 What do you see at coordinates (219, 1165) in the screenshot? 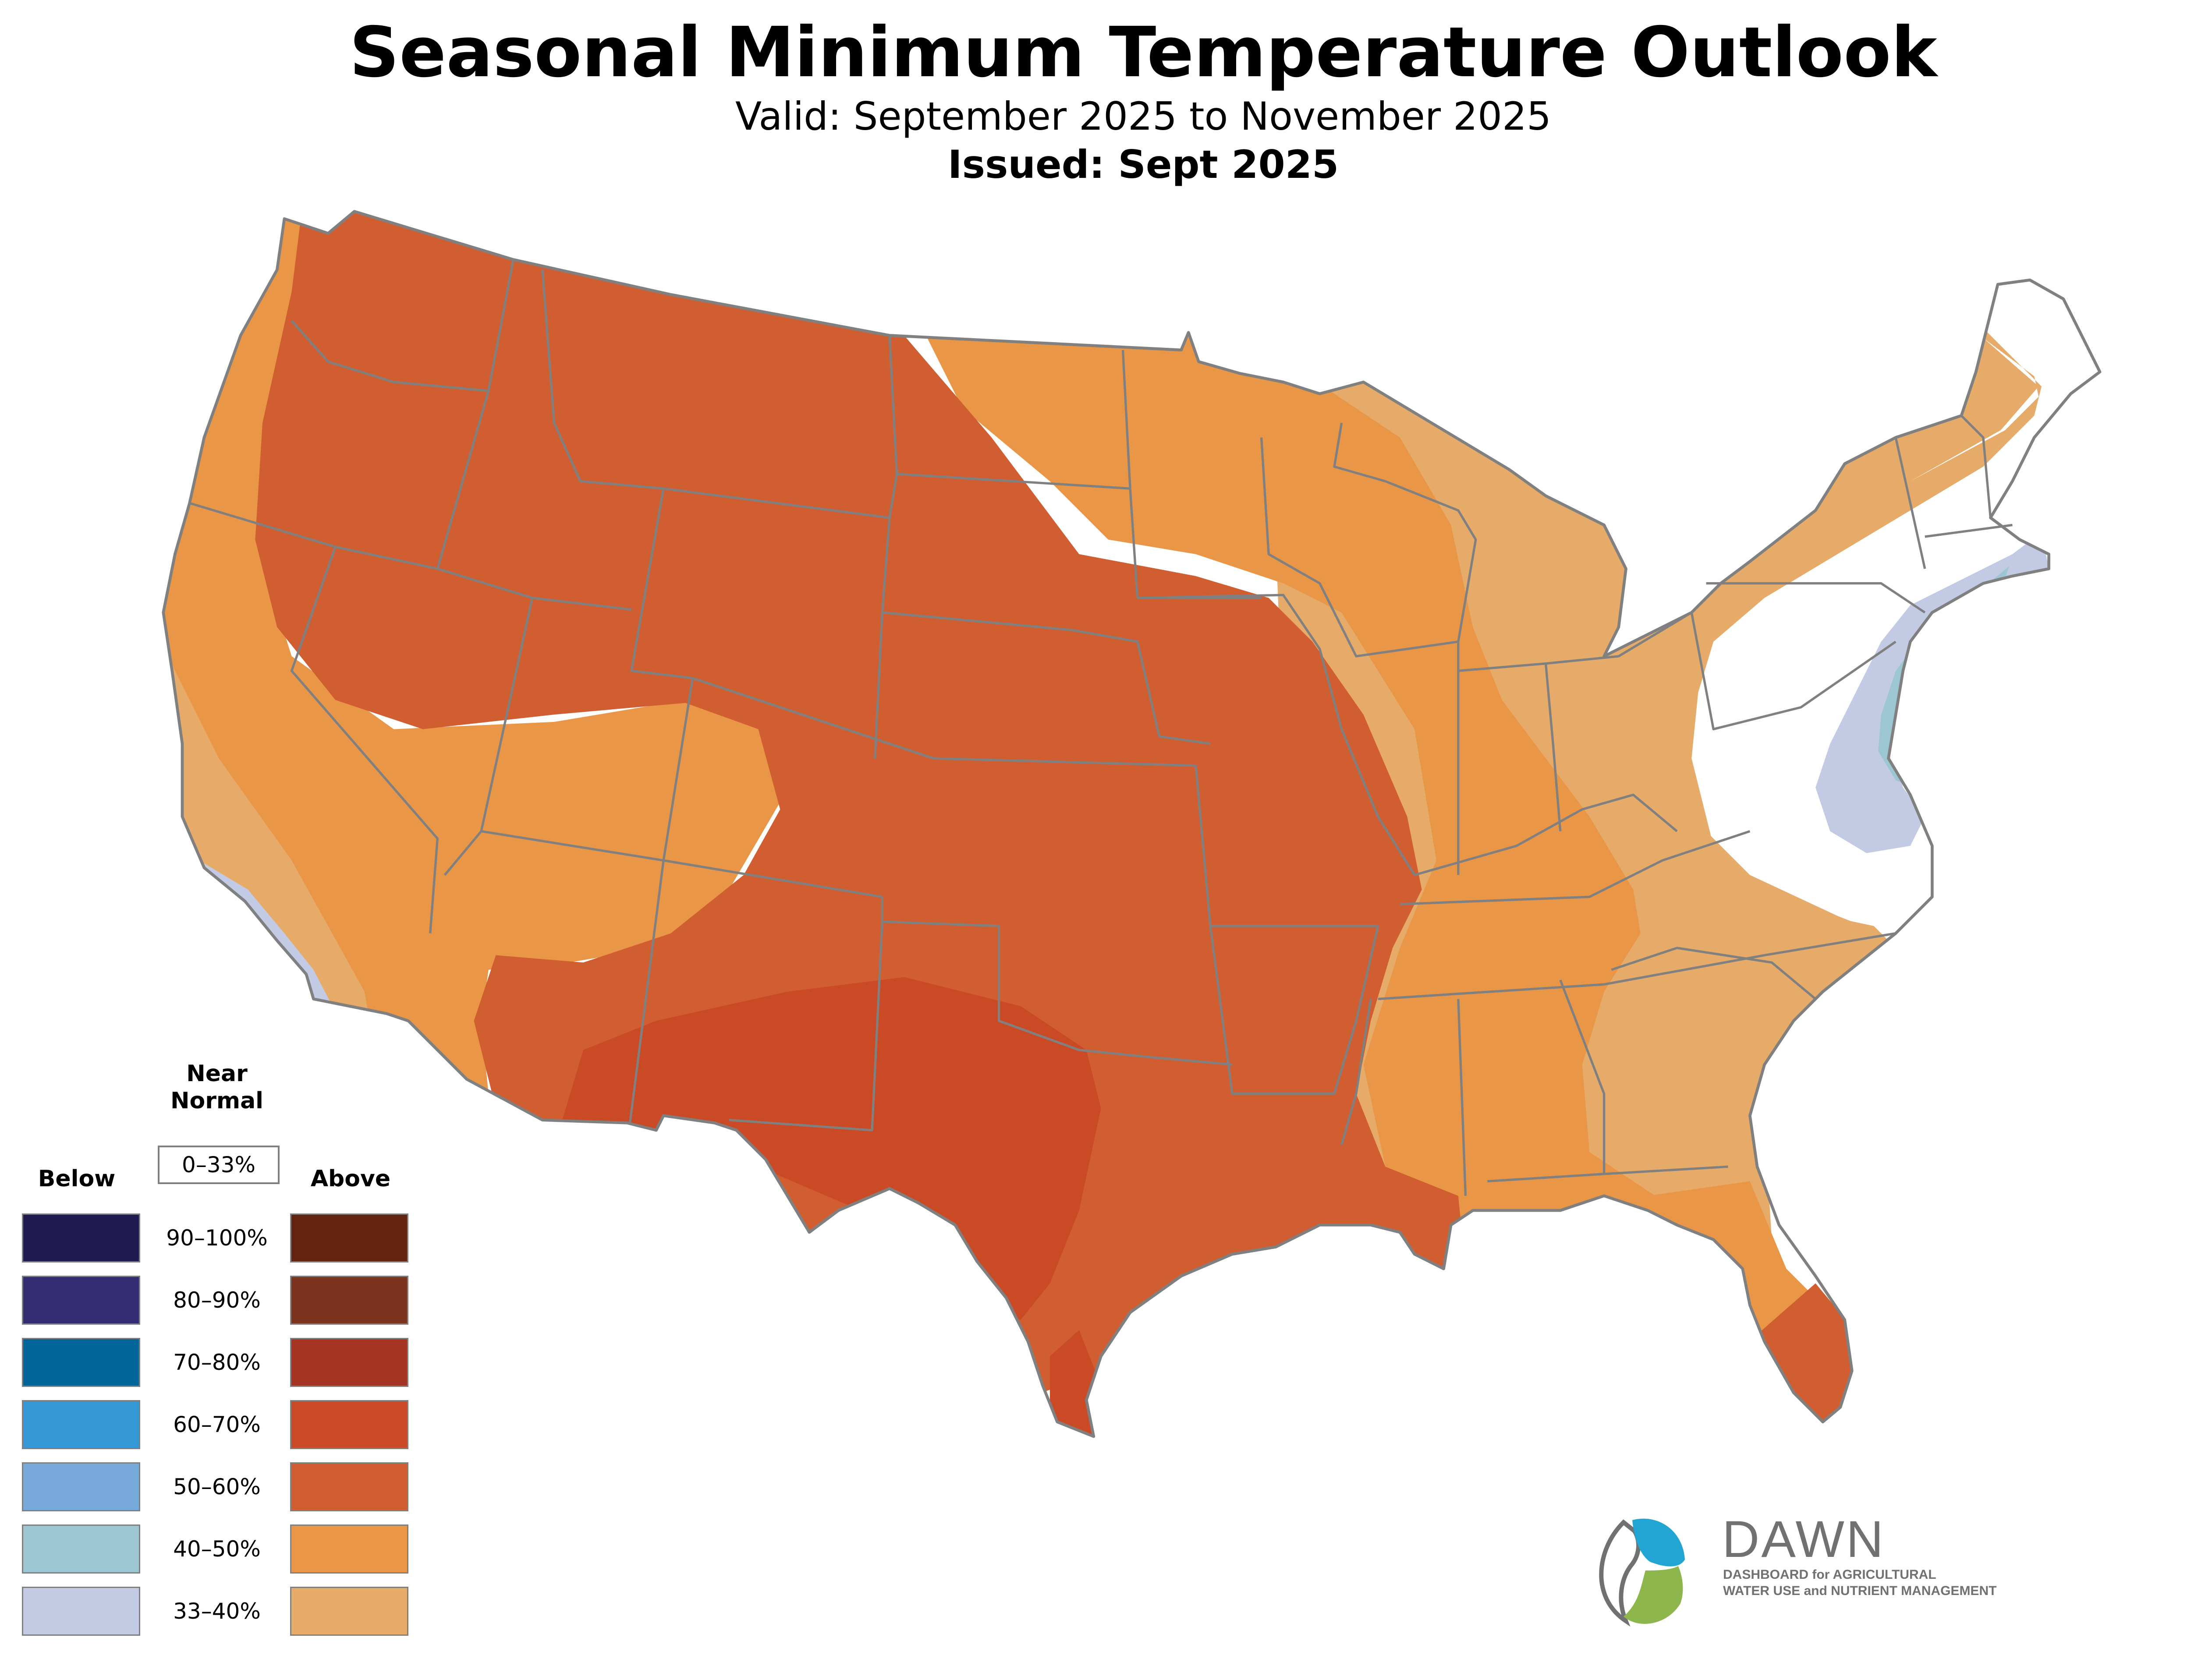
I see `legend-near-normal-range: 0–33%` at bounding box center [219, 1165].